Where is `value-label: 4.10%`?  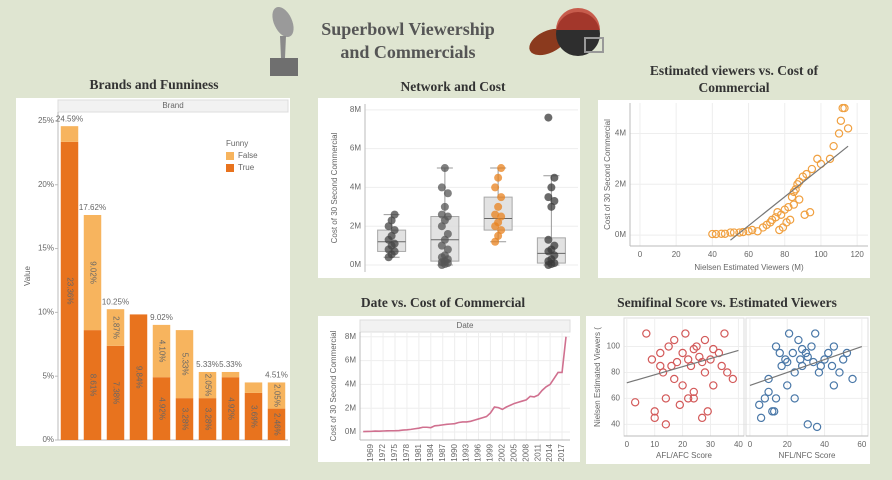
value-label: 4.10% is located at coordinates (161, 351).